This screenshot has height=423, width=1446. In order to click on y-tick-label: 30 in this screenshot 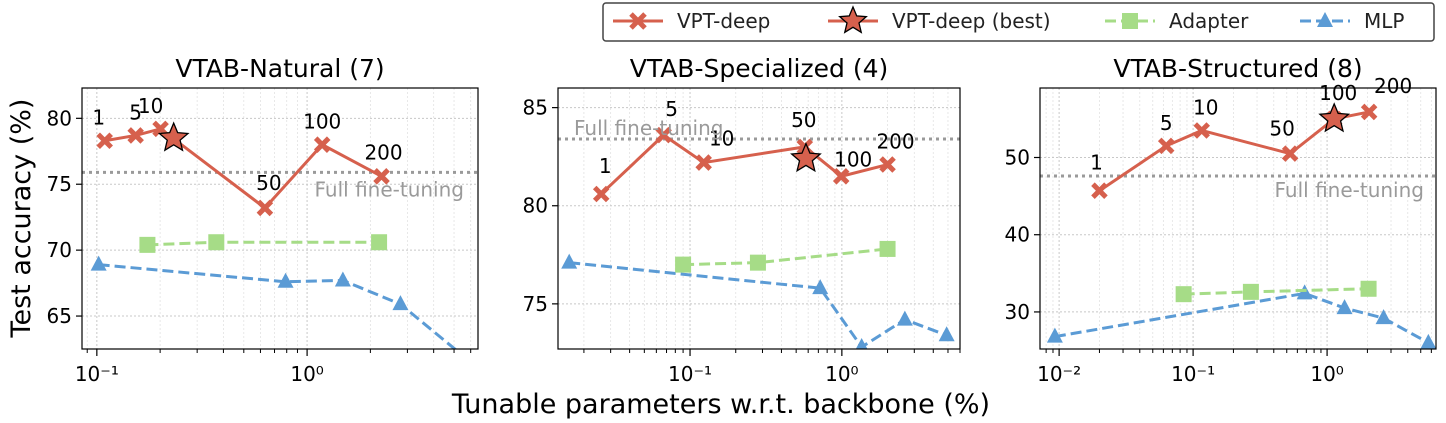, I will do `click(1017, 312)`.